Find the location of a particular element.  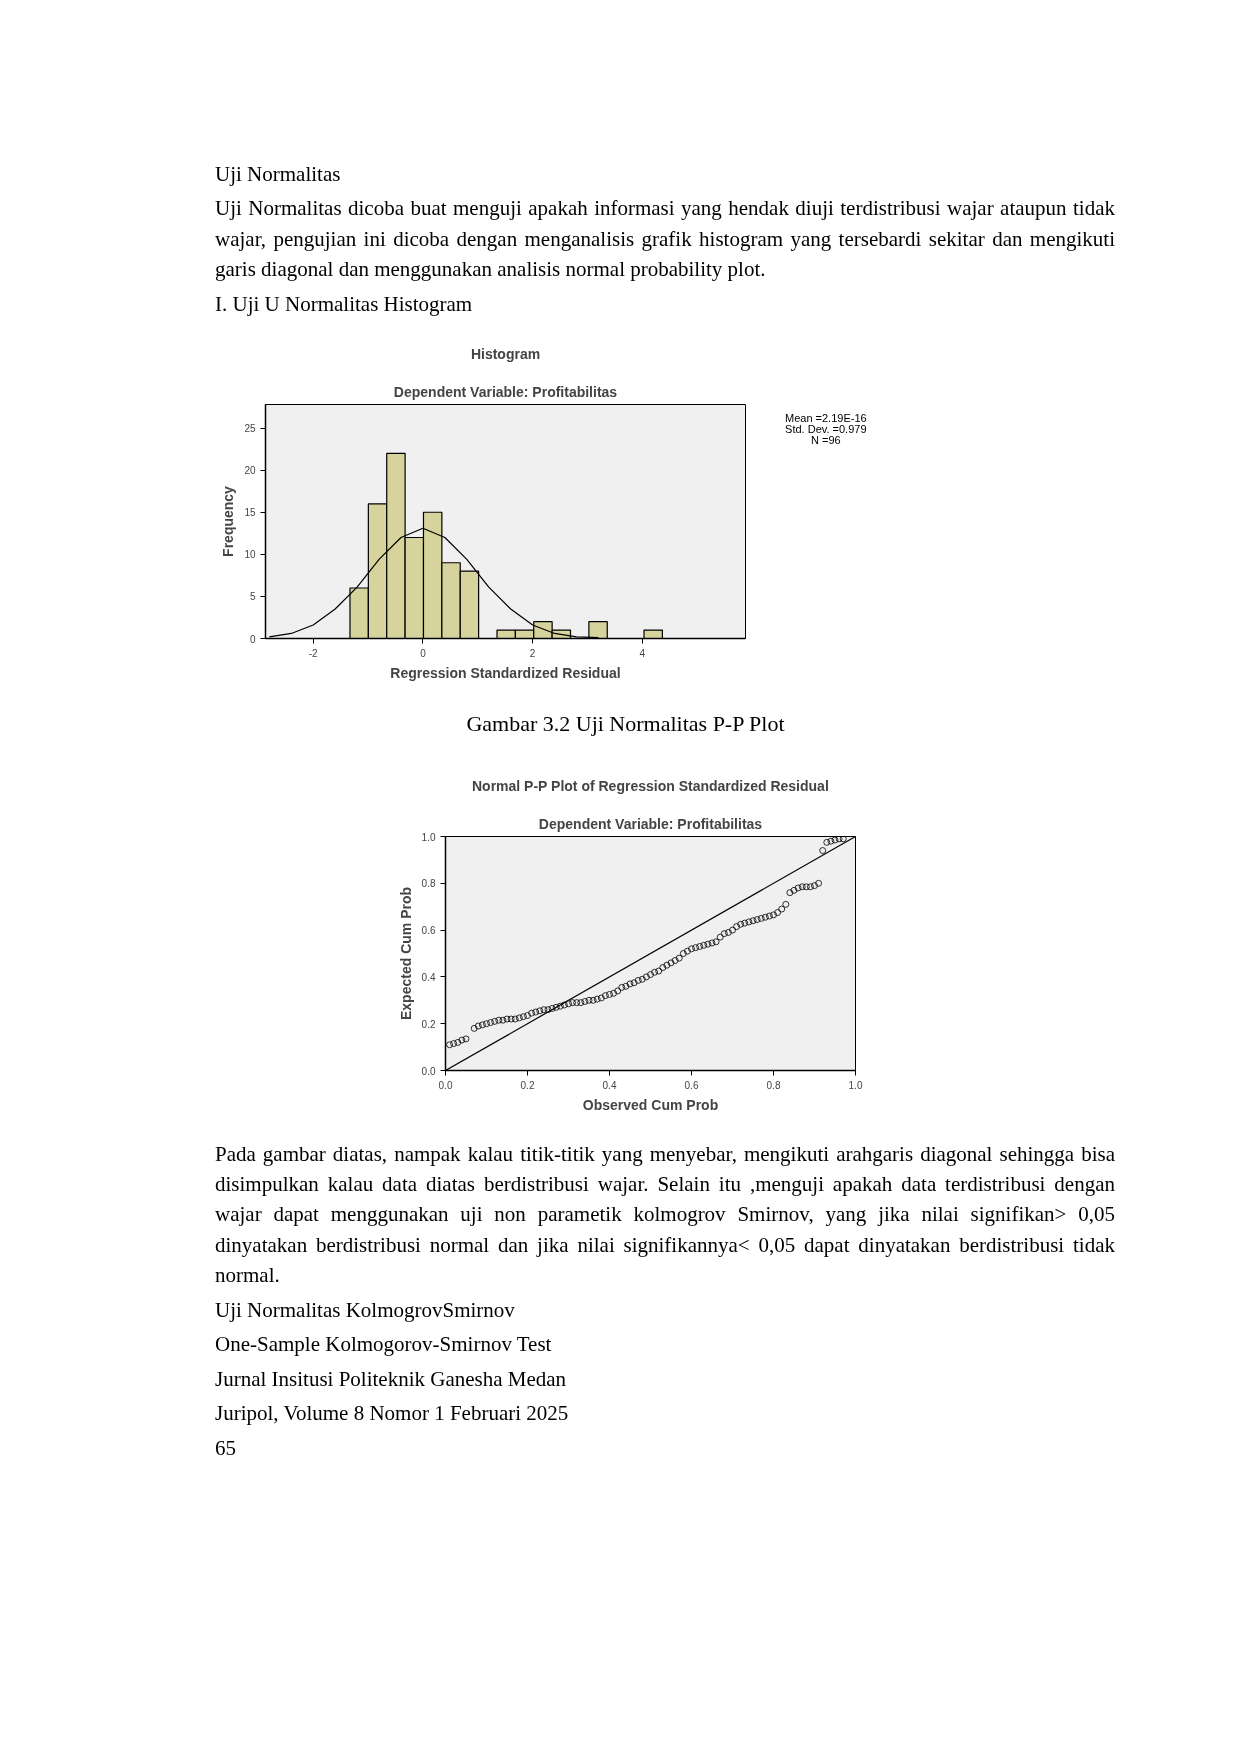

y-tick-label: 0.4 is located at coordinates (428, 977).